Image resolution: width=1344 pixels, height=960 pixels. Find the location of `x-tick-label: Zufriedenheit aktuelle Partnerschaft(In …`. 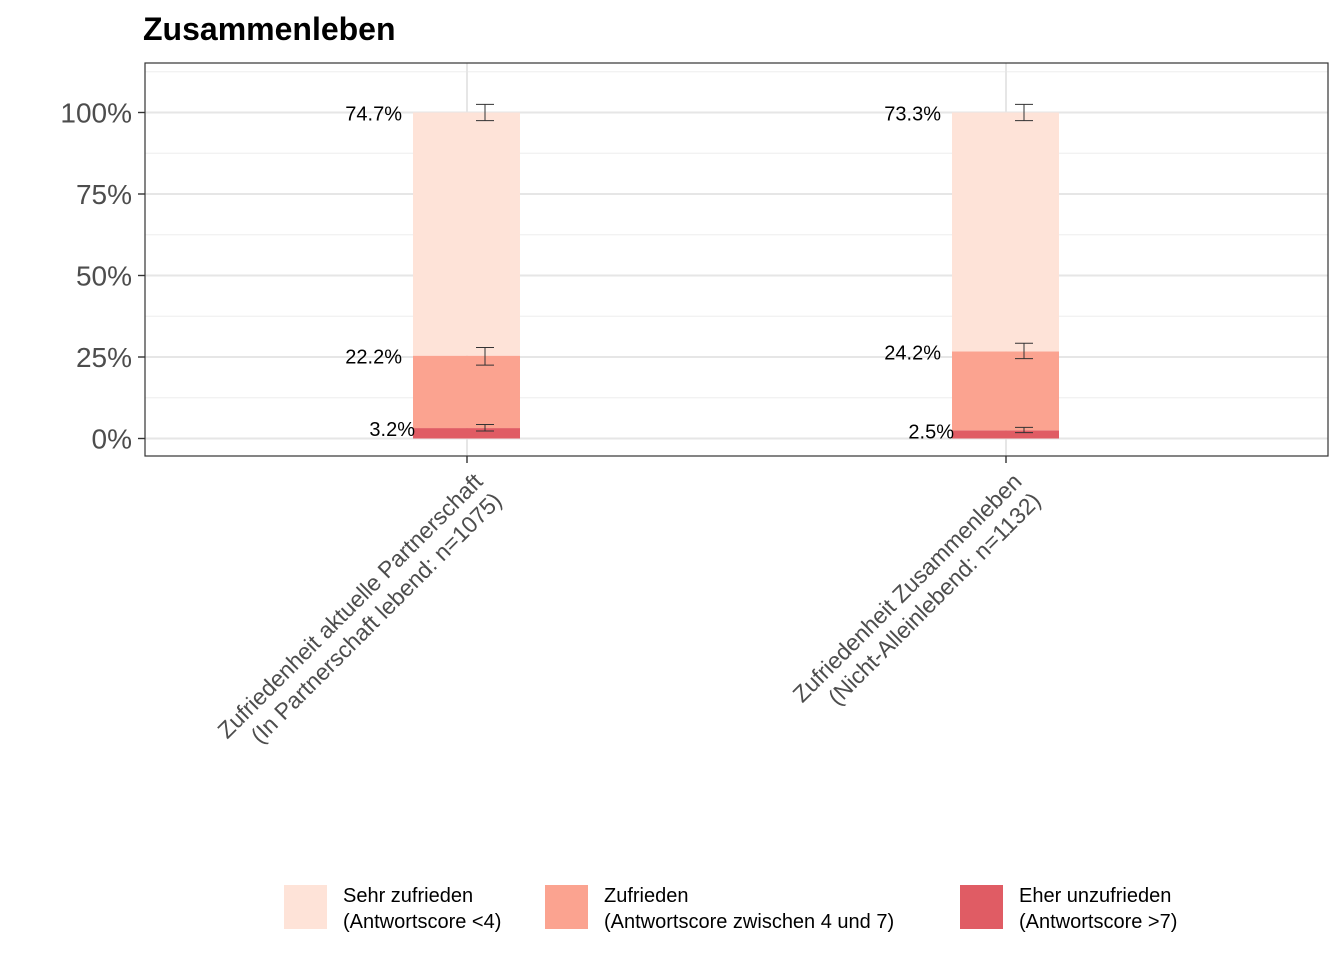

x-tick-label: Zufriedenheit aktuelle Partnerschaft(In … is located at coordinates (359, 615).